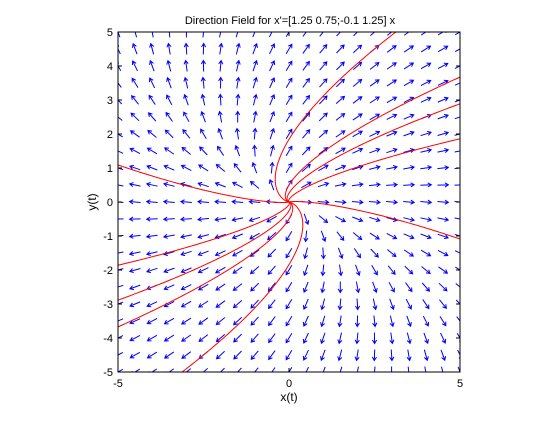 The height and width of the screenshot is (421, 560). Describe the element at coordinates (110, 101) in the screenshot. I see `y-tick-label: 3` at that location.